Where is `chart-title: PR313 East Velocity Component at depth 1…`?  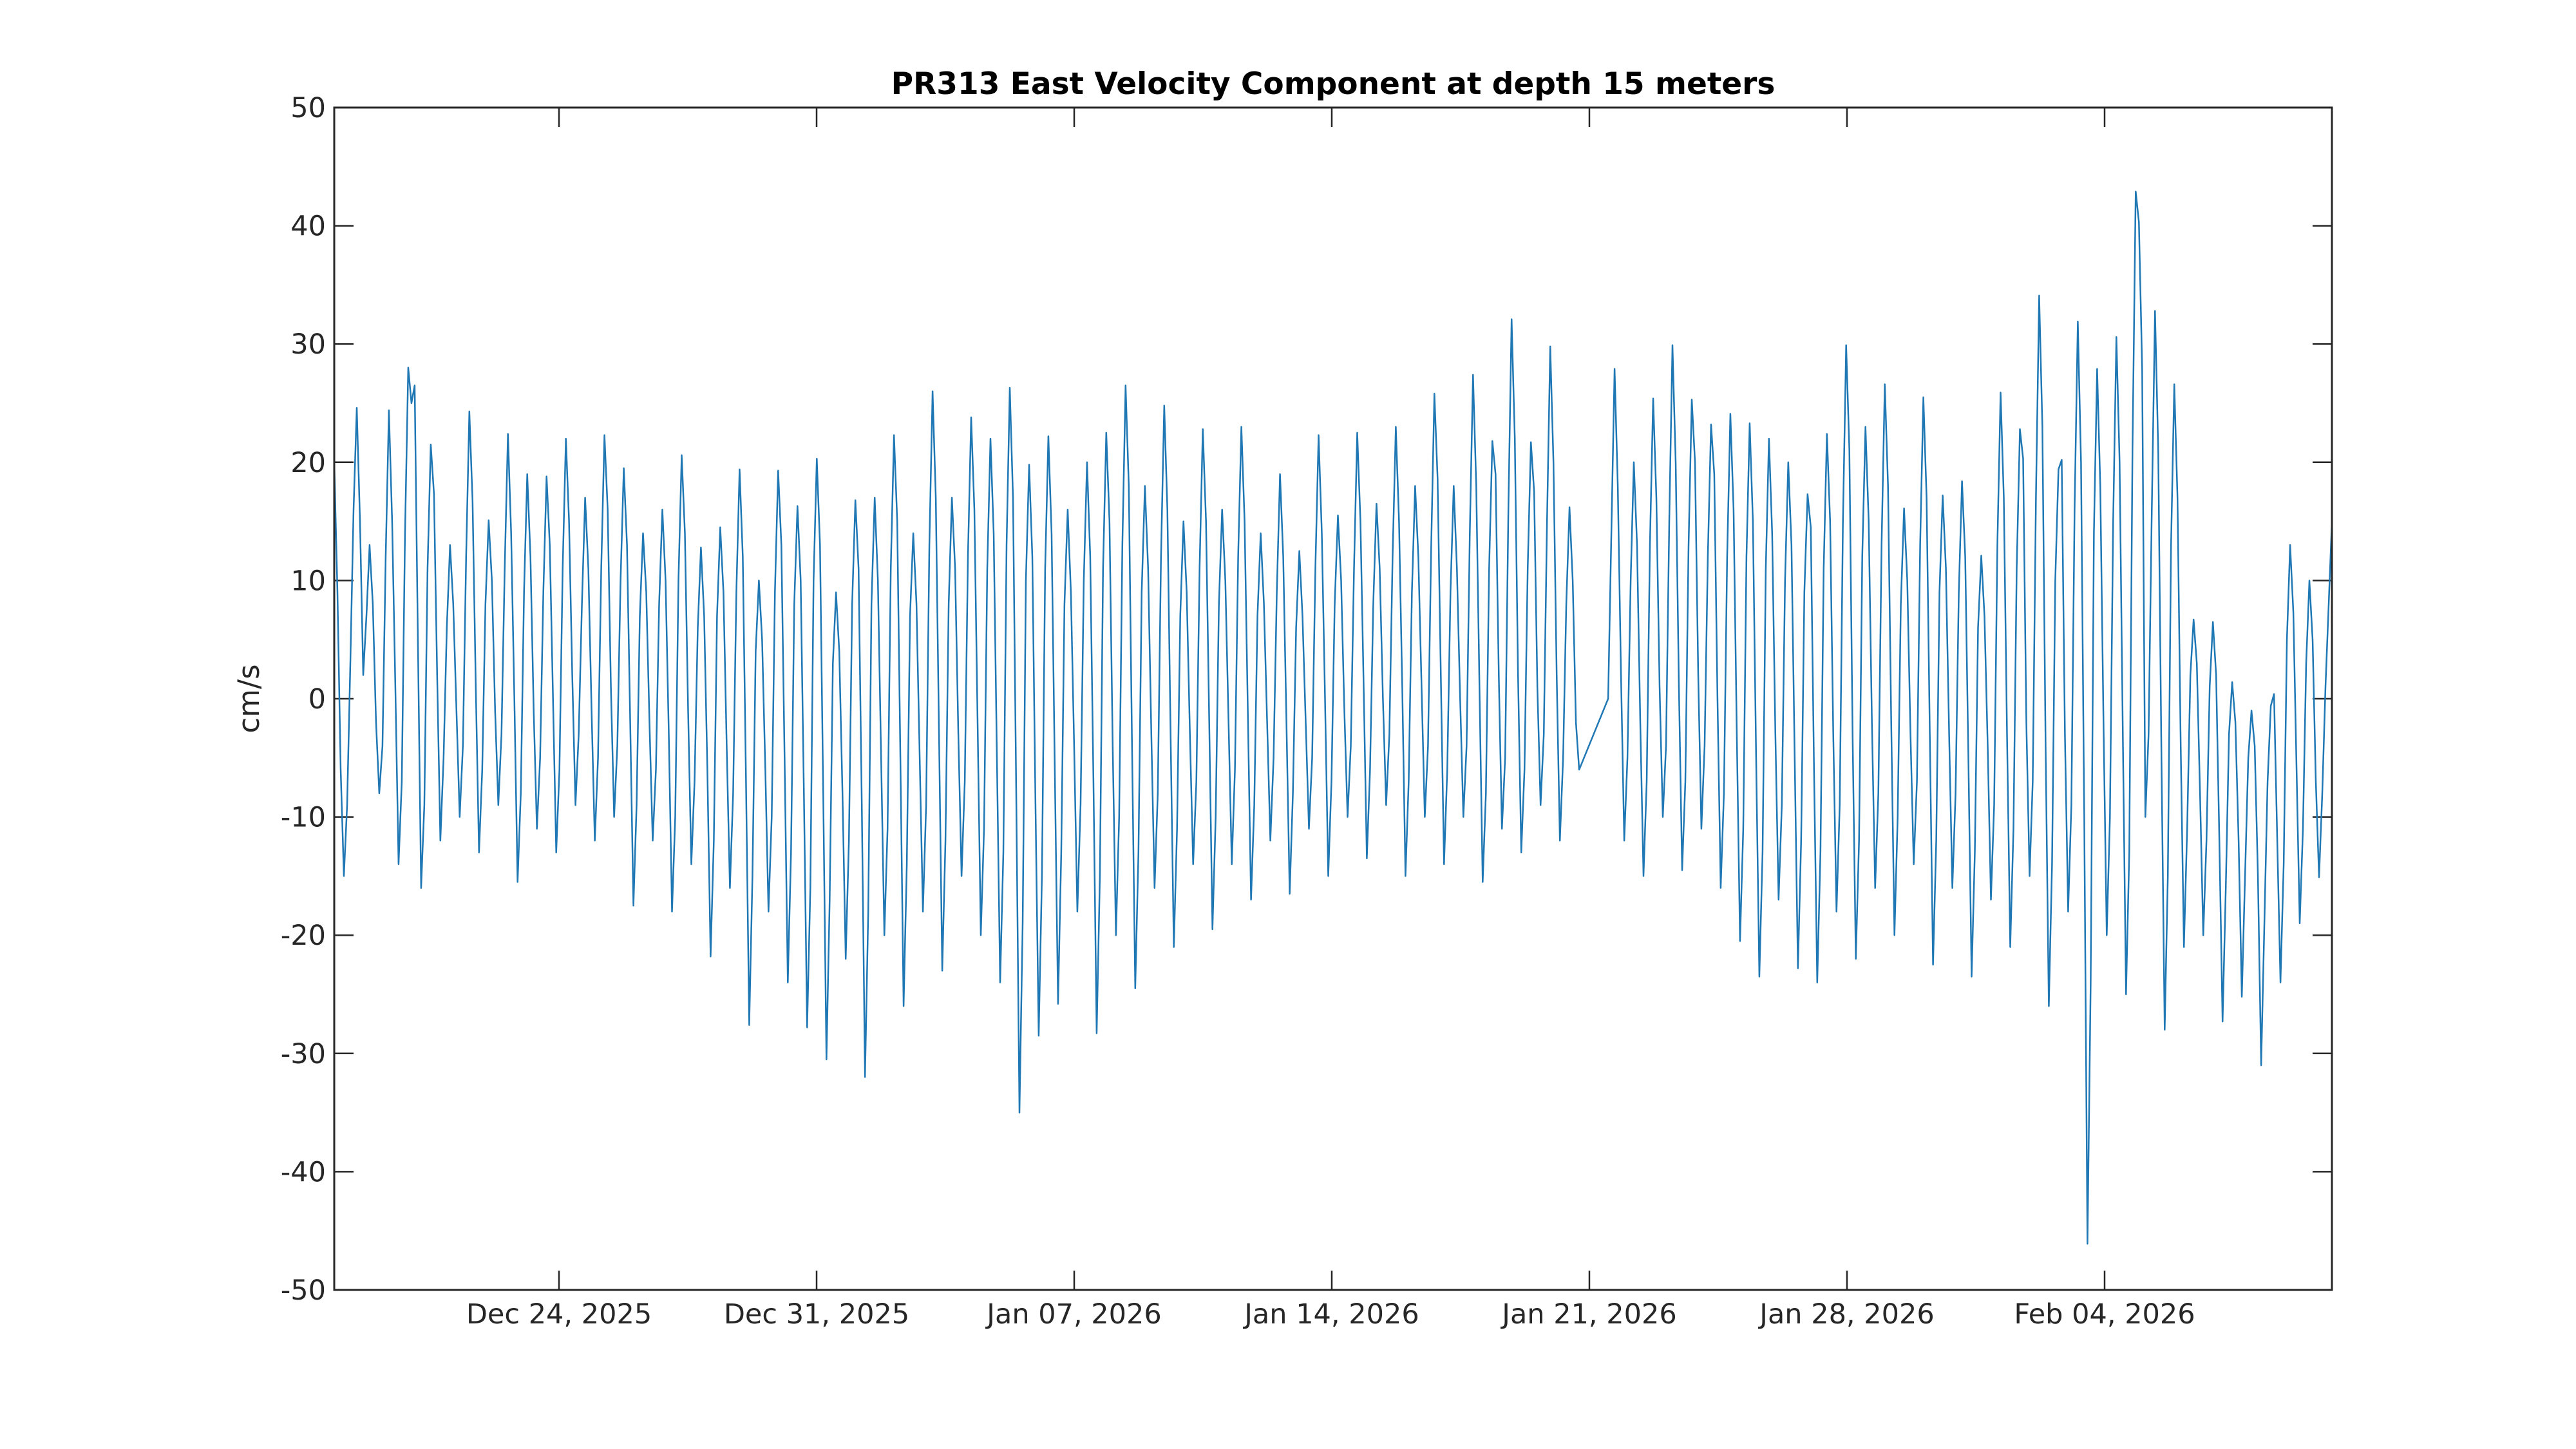
chart-title: PR313 East Velocity Component at depth 1… is located at coordinates (1333, 84).